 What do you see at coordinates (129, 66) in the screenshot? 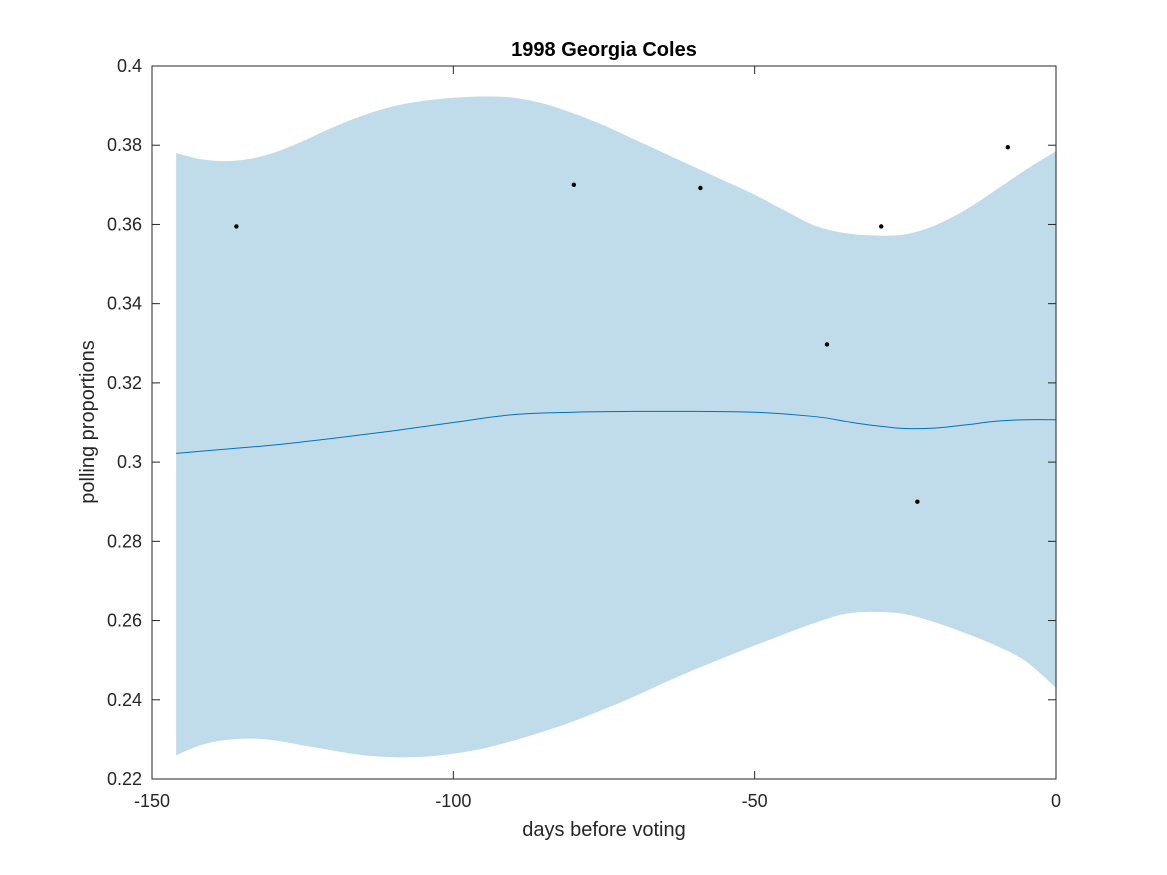
I see `y-tick-label: 0.4` at bounding box center [129, 66].